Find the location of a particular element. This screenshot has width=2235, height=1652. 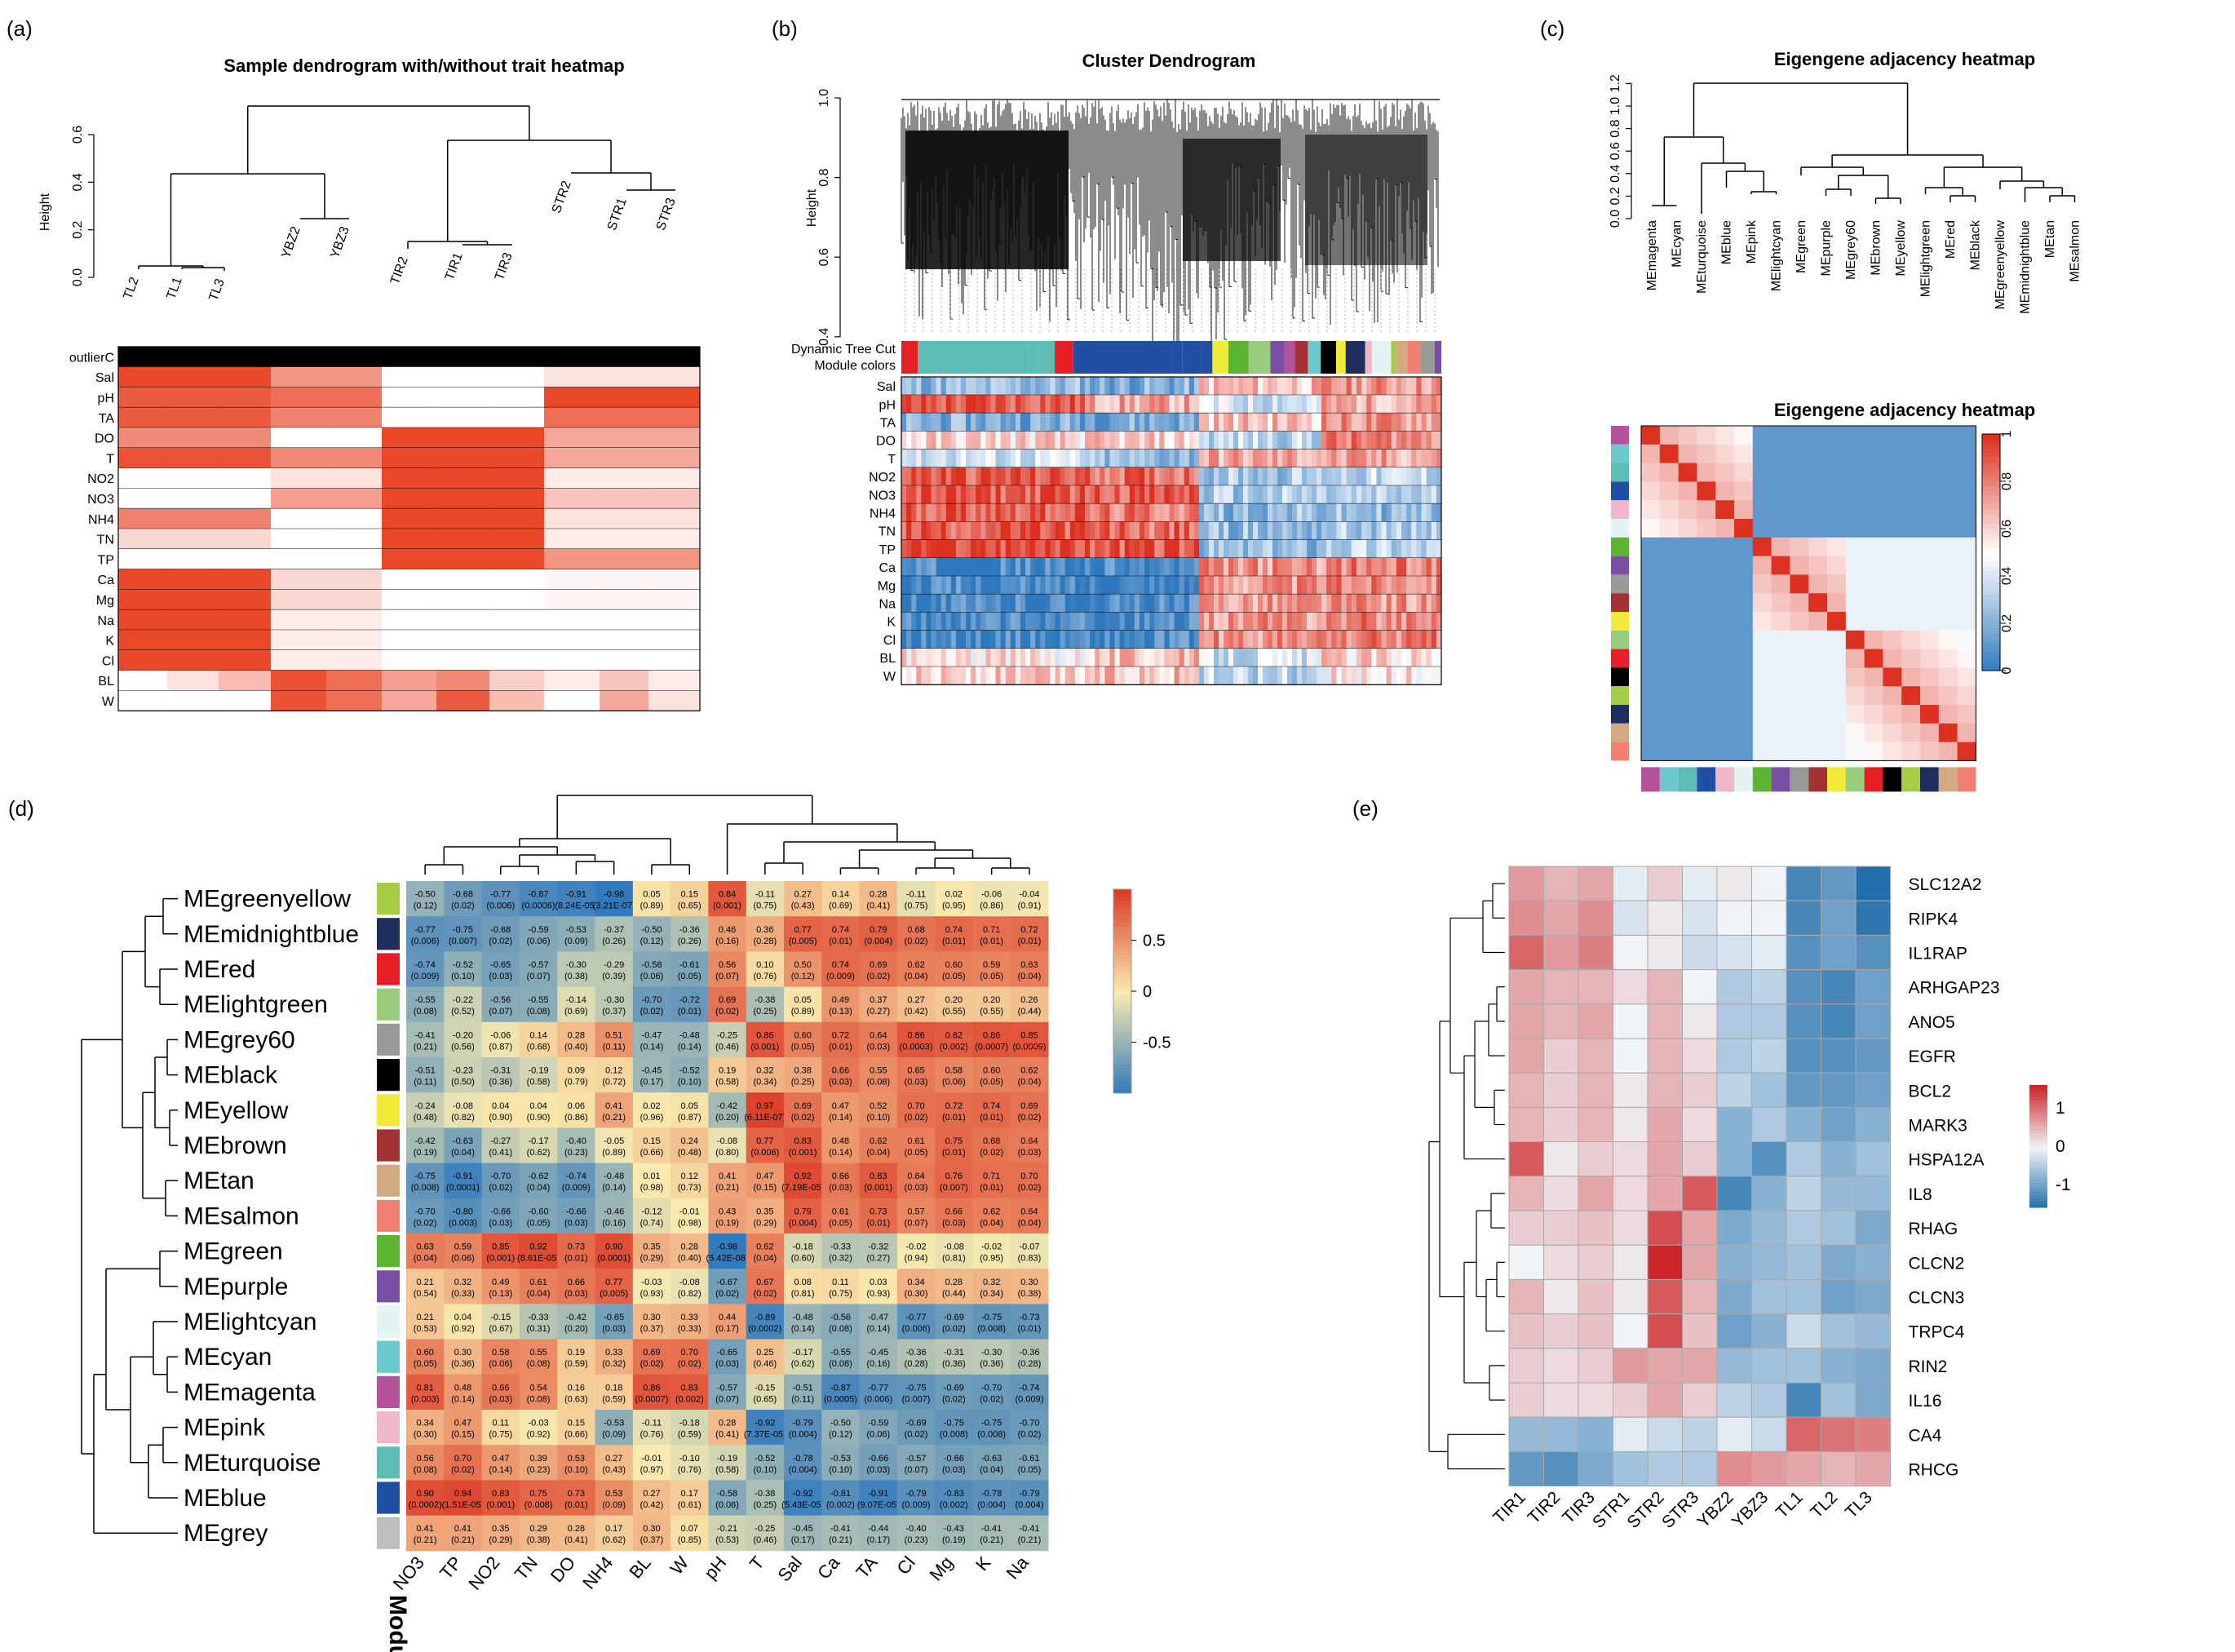

cell-pvalue: (0.002) is located at coordinates (954, 1505).